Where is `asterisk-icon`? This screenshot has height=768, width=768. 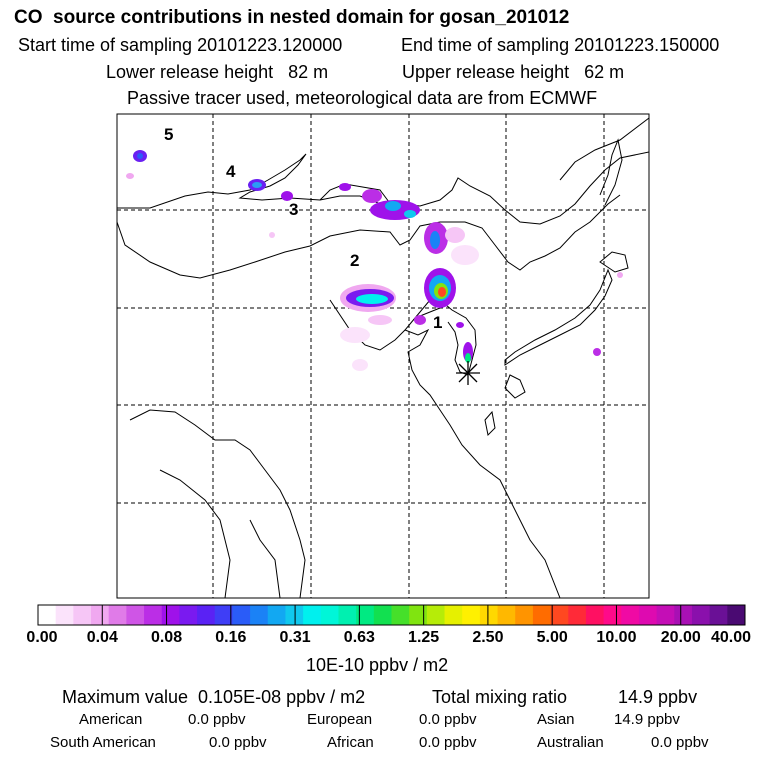 asterisk-icon is located at coordinates (468, 373).